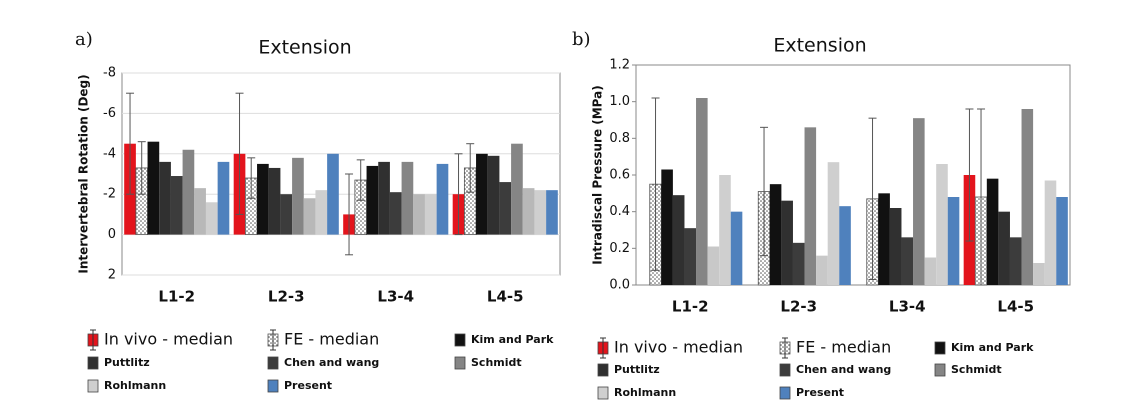 Image resolution: width=1130 pixels, height=412 pixels. What do you see at coordinates (619, 175) in the screenshot?
I see `y-tick-label: 0.6` at bounding box center [619, 175].